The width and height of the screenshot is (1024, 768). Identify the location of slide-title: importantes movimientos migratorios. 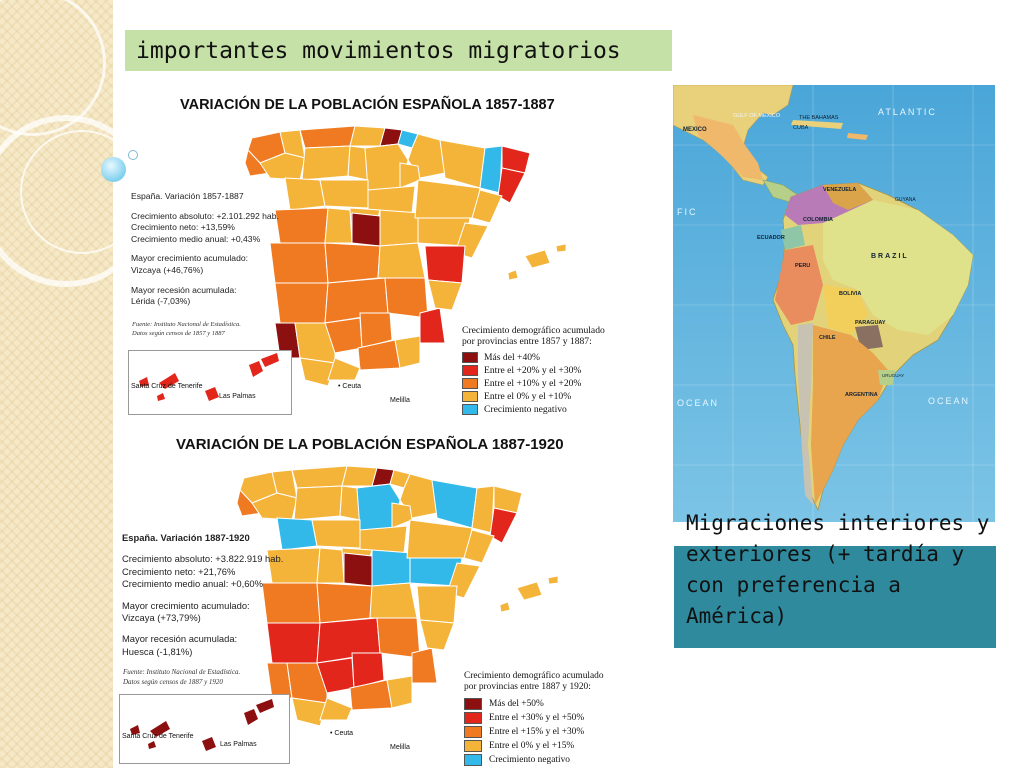
(378, 51).